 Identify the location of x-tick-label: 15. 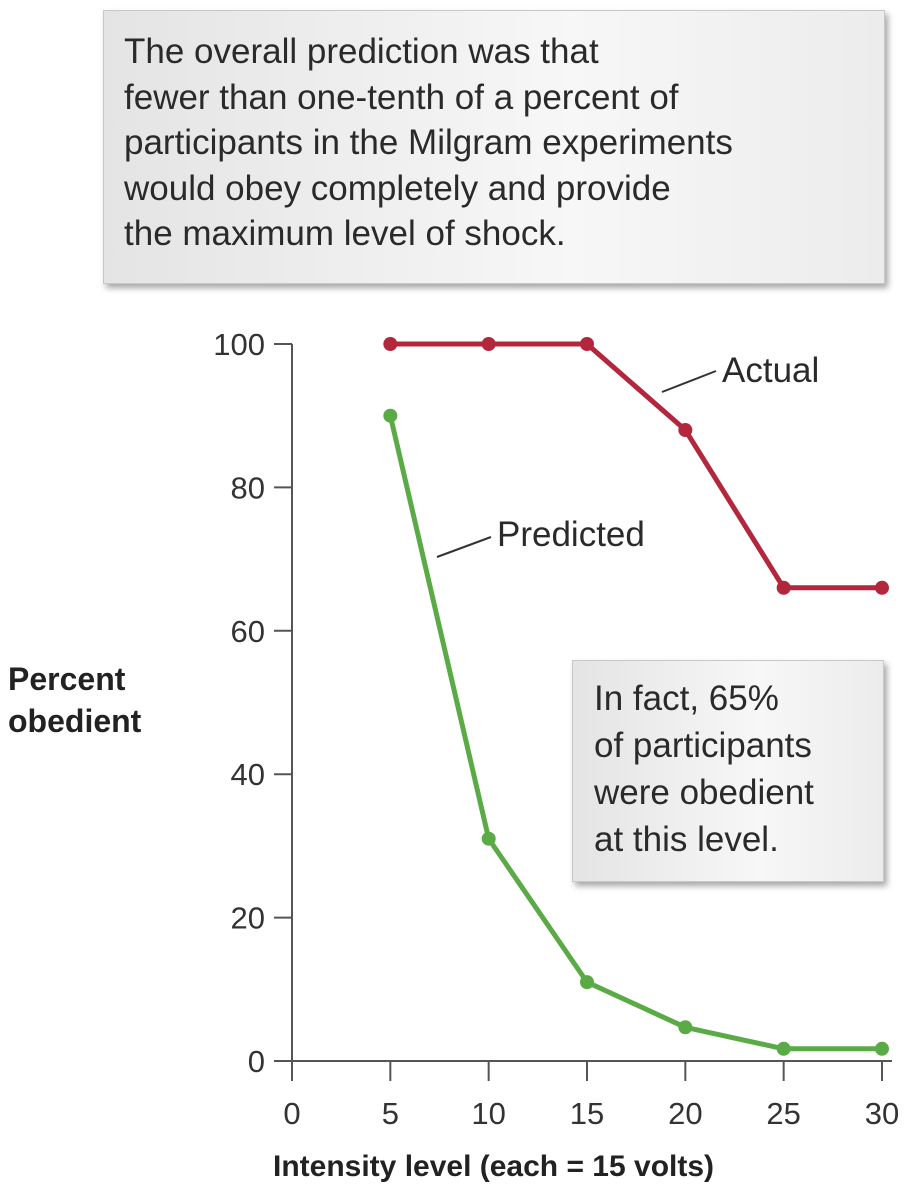
(587, 1113).